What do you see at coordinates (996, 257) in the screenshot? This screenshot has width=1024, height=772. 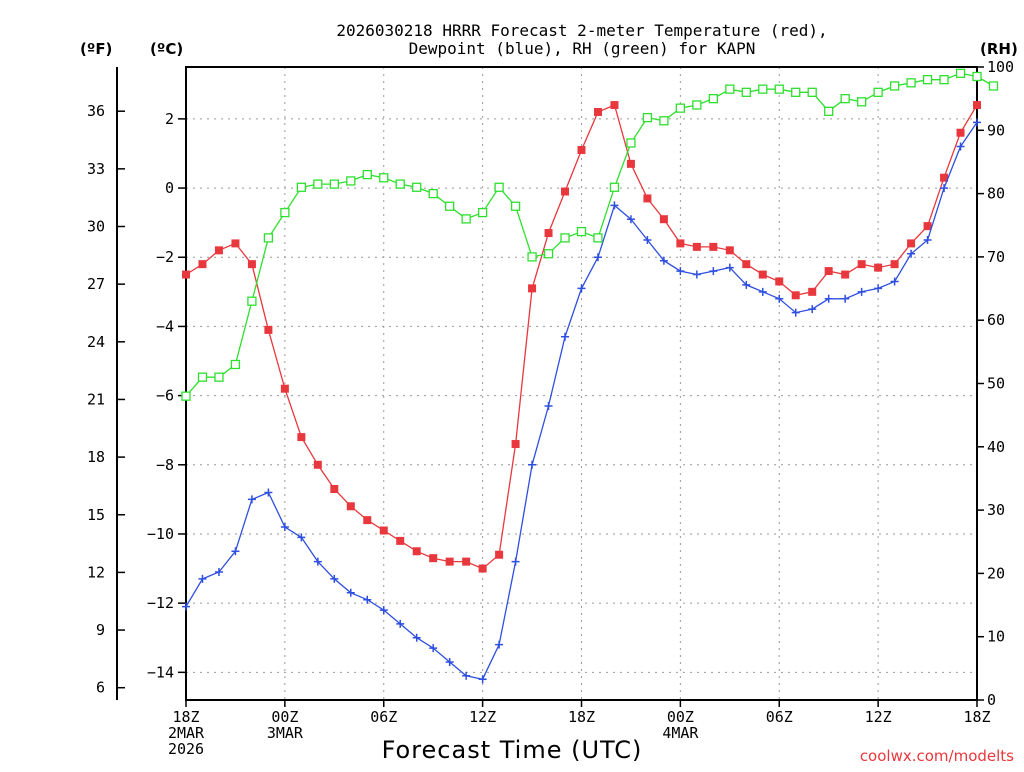 I see `rh-tick-label: 70` at bounding box center [996, 257].